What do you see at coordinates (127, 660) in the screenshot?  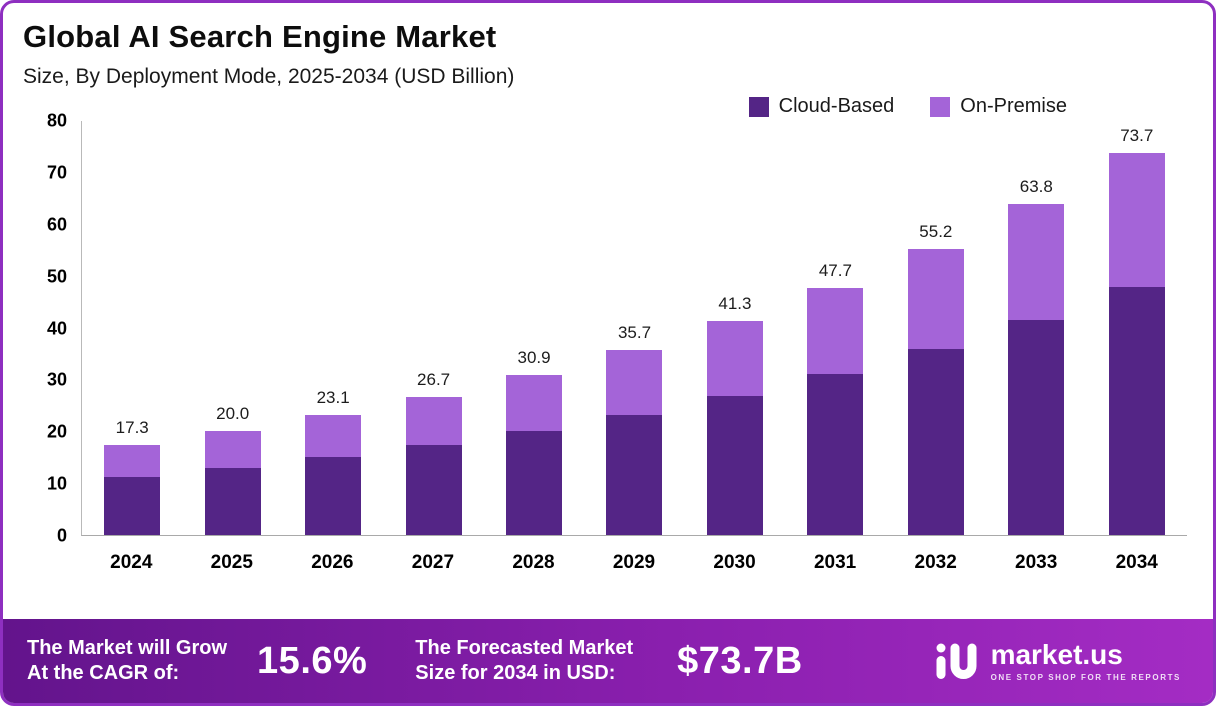 I see `cagr-label: The Market will Grow At the CAGR of:` at bounding box center [127, 660].